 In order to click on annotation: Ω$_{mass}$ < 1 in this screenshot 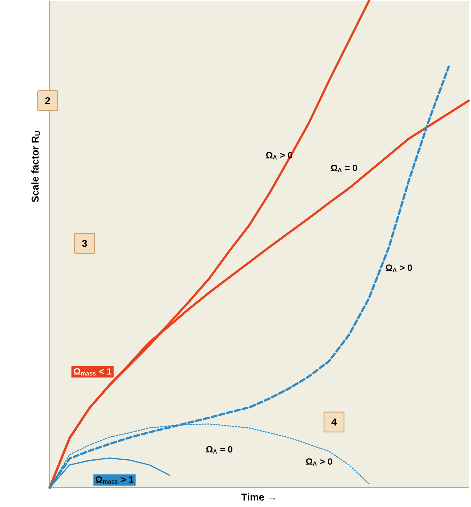, I will do `click(93, 372)`.